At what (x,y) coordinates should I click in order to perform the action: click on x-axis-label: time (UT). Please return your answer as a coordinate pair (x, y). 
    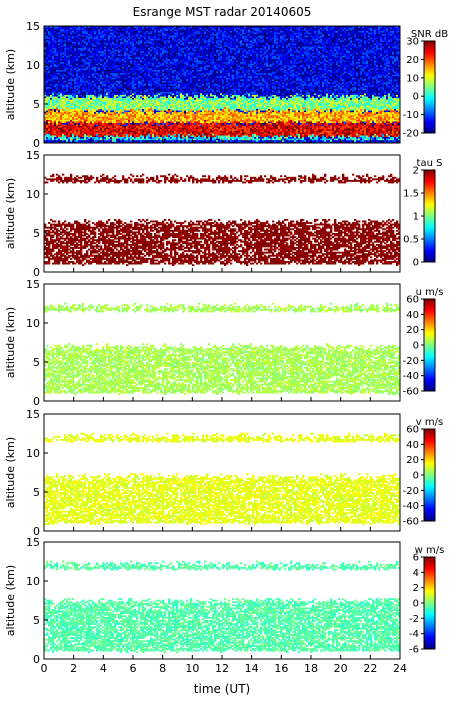
    Looking at the image, I should click on (222, 689).